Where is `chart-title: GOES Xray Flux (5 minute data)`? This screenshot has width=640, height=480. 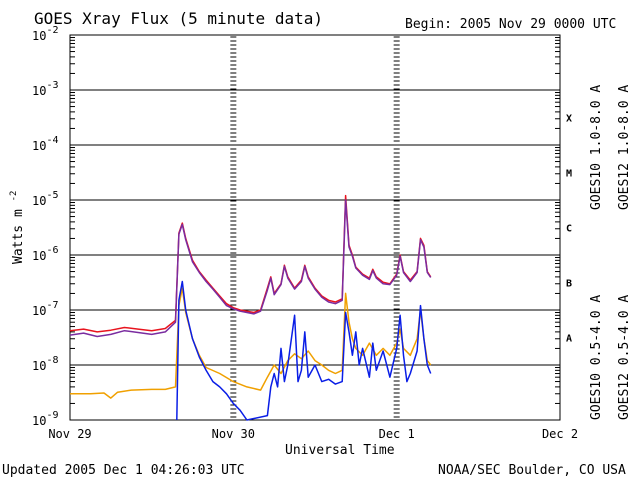 chart-title: GOES Xray Flux (5 minute data) is located at coordinates (178, 18).